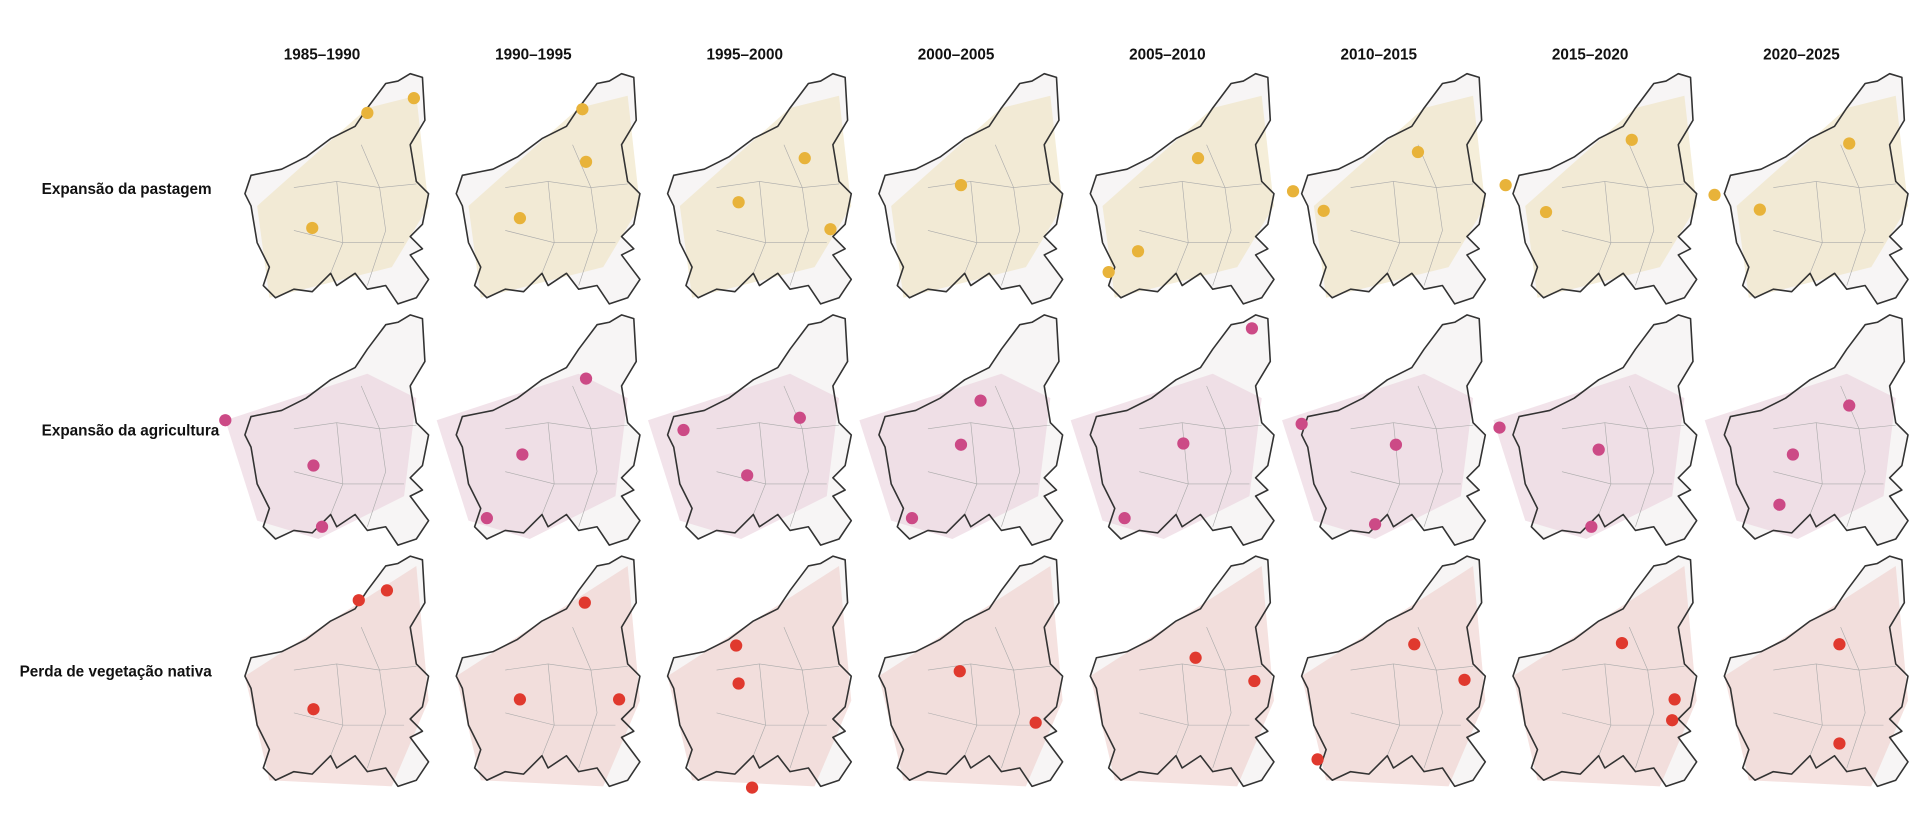 This screenshot has height=838, width=1920. I want to click on column-header: 1995–2000, so click(744, 54).